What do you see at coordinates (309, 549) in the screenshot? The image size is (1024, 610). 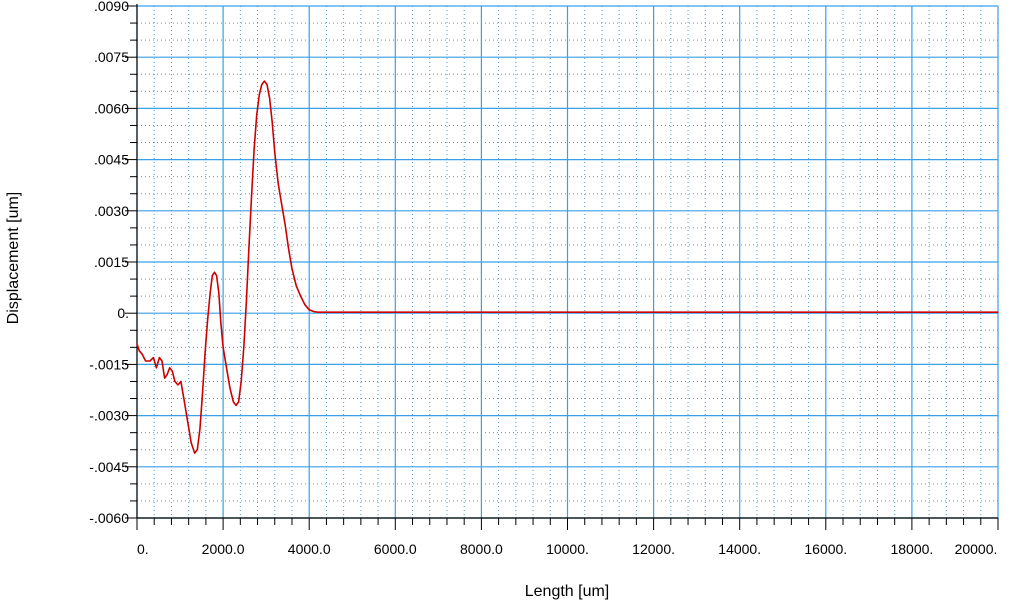 I see `x-tick-label: 4000.0` at bounding box center [309, 549].